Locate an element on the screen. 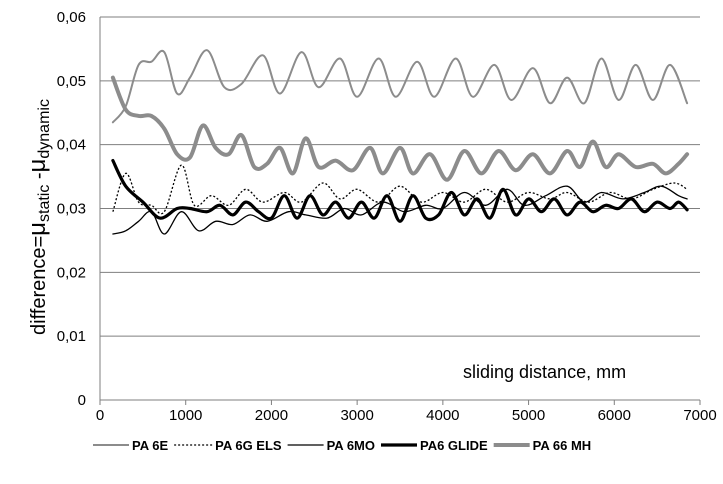 The image size is (723, 484). y-axis-label: difference=μstatic -μdynamic is located at coordinates (38, 217).